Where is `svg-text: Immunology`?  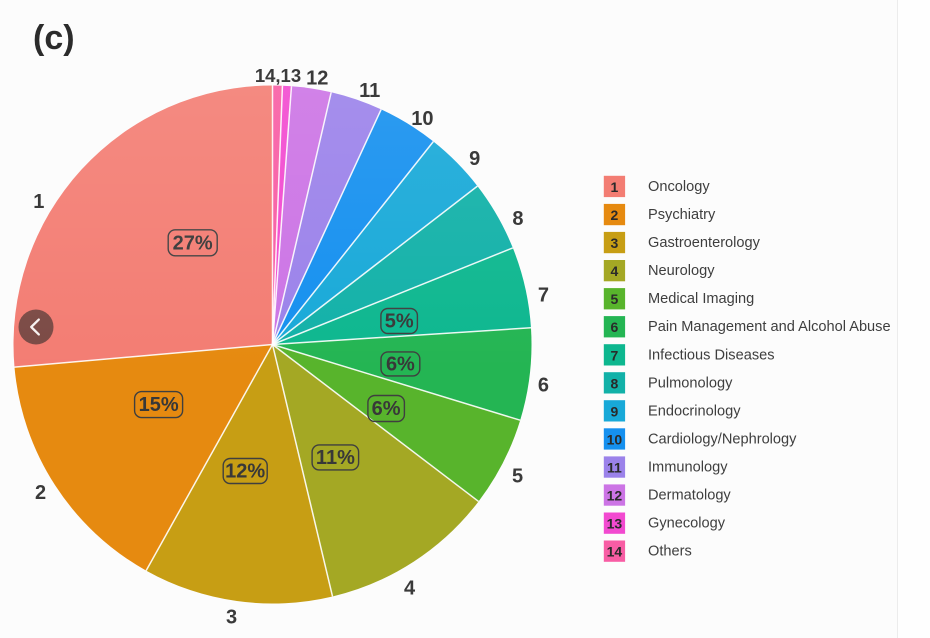 svg-text: Immunology is located at coordinates (688, 468).